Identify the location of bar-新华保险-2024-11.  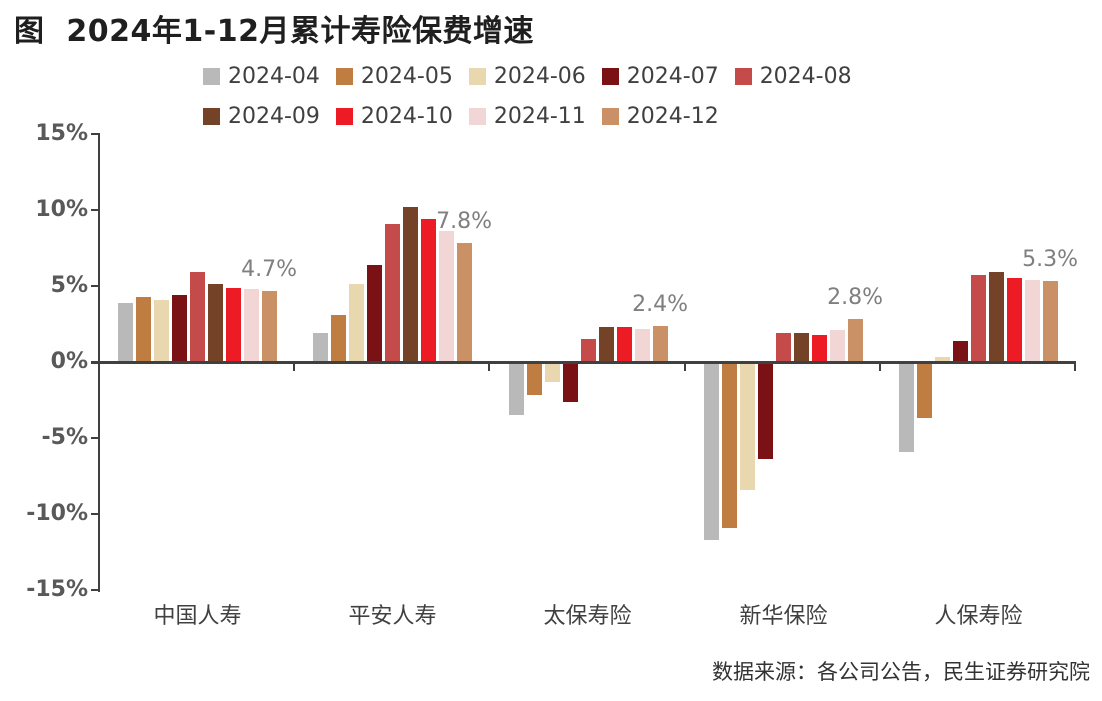
(837, 346).